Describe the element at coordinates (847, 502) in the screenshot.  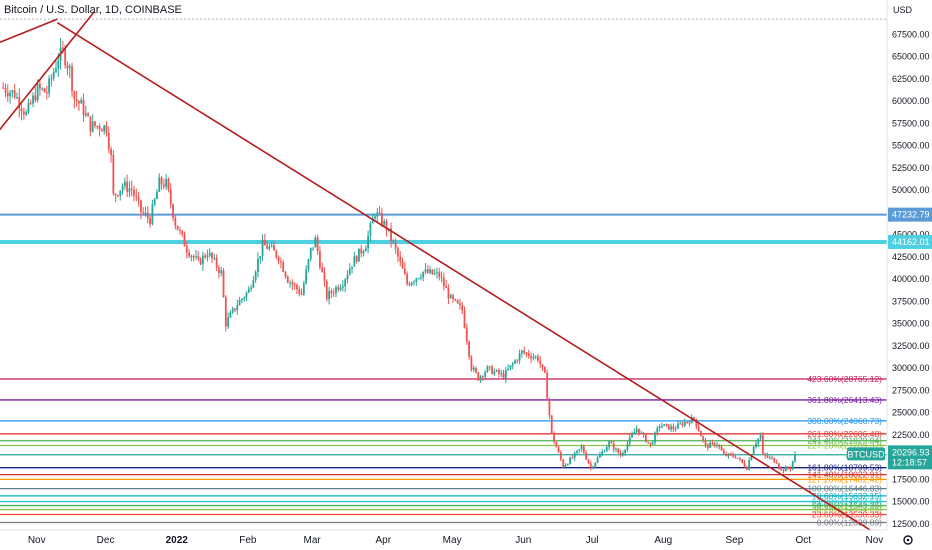
I see `fib-level-label: 61.80%(14992.64)` at that location.